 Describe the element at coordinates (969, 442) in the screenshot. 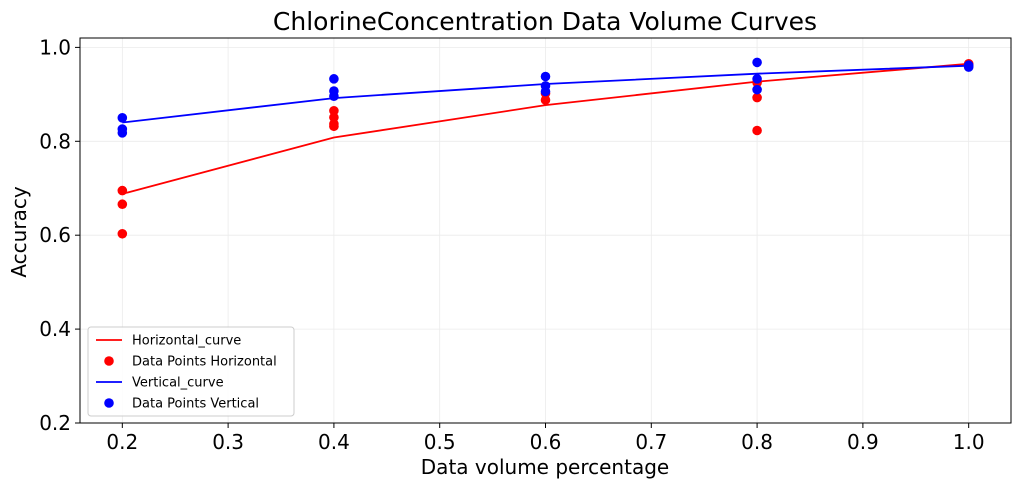

I see `x-tick-label: 1.0` at that location.